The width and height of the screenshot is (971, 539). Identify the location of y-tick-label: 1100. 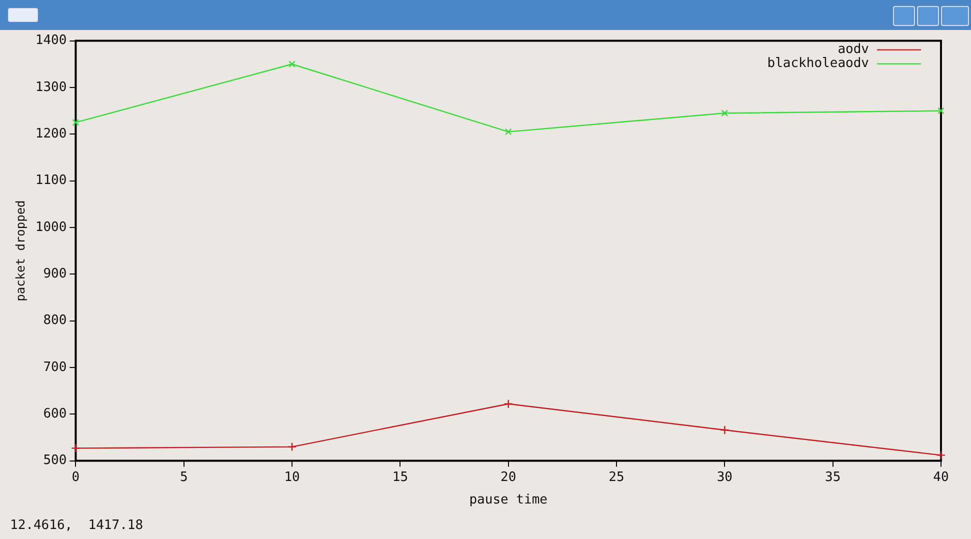
(51, 180).